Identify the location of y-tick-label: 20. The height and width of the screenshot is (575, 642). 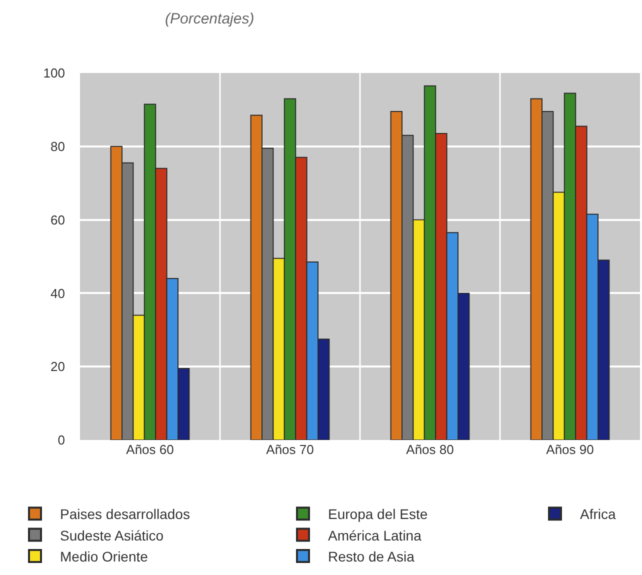
(57, 366).